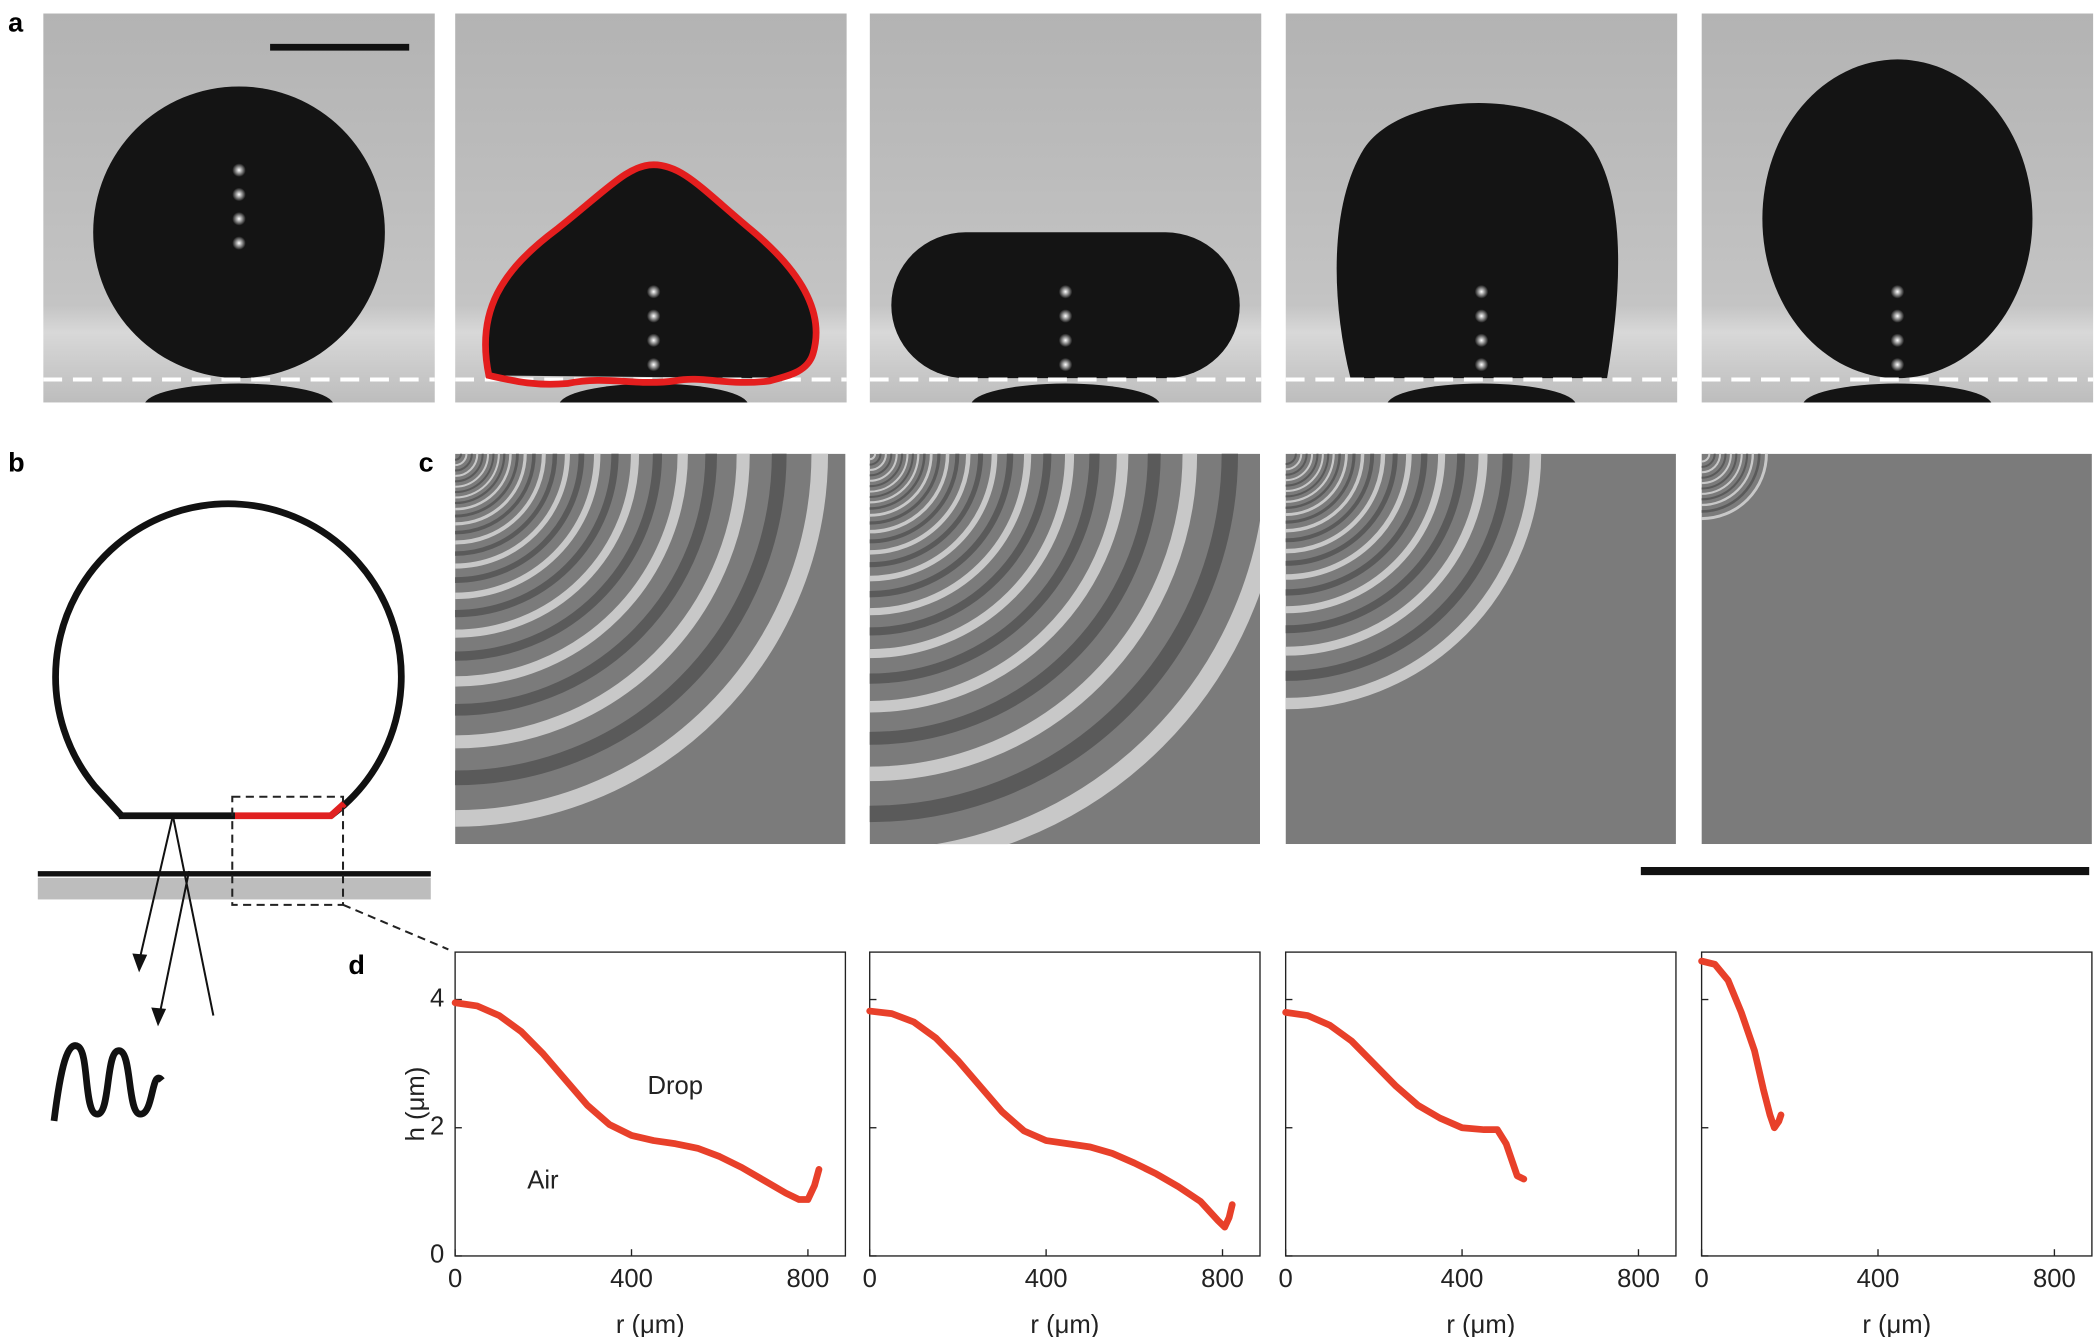 The width and height of the screenshot is (2100, 1337). Describe the element at coordinates (239, 232) in the screenshot. I see `circle` at that location.